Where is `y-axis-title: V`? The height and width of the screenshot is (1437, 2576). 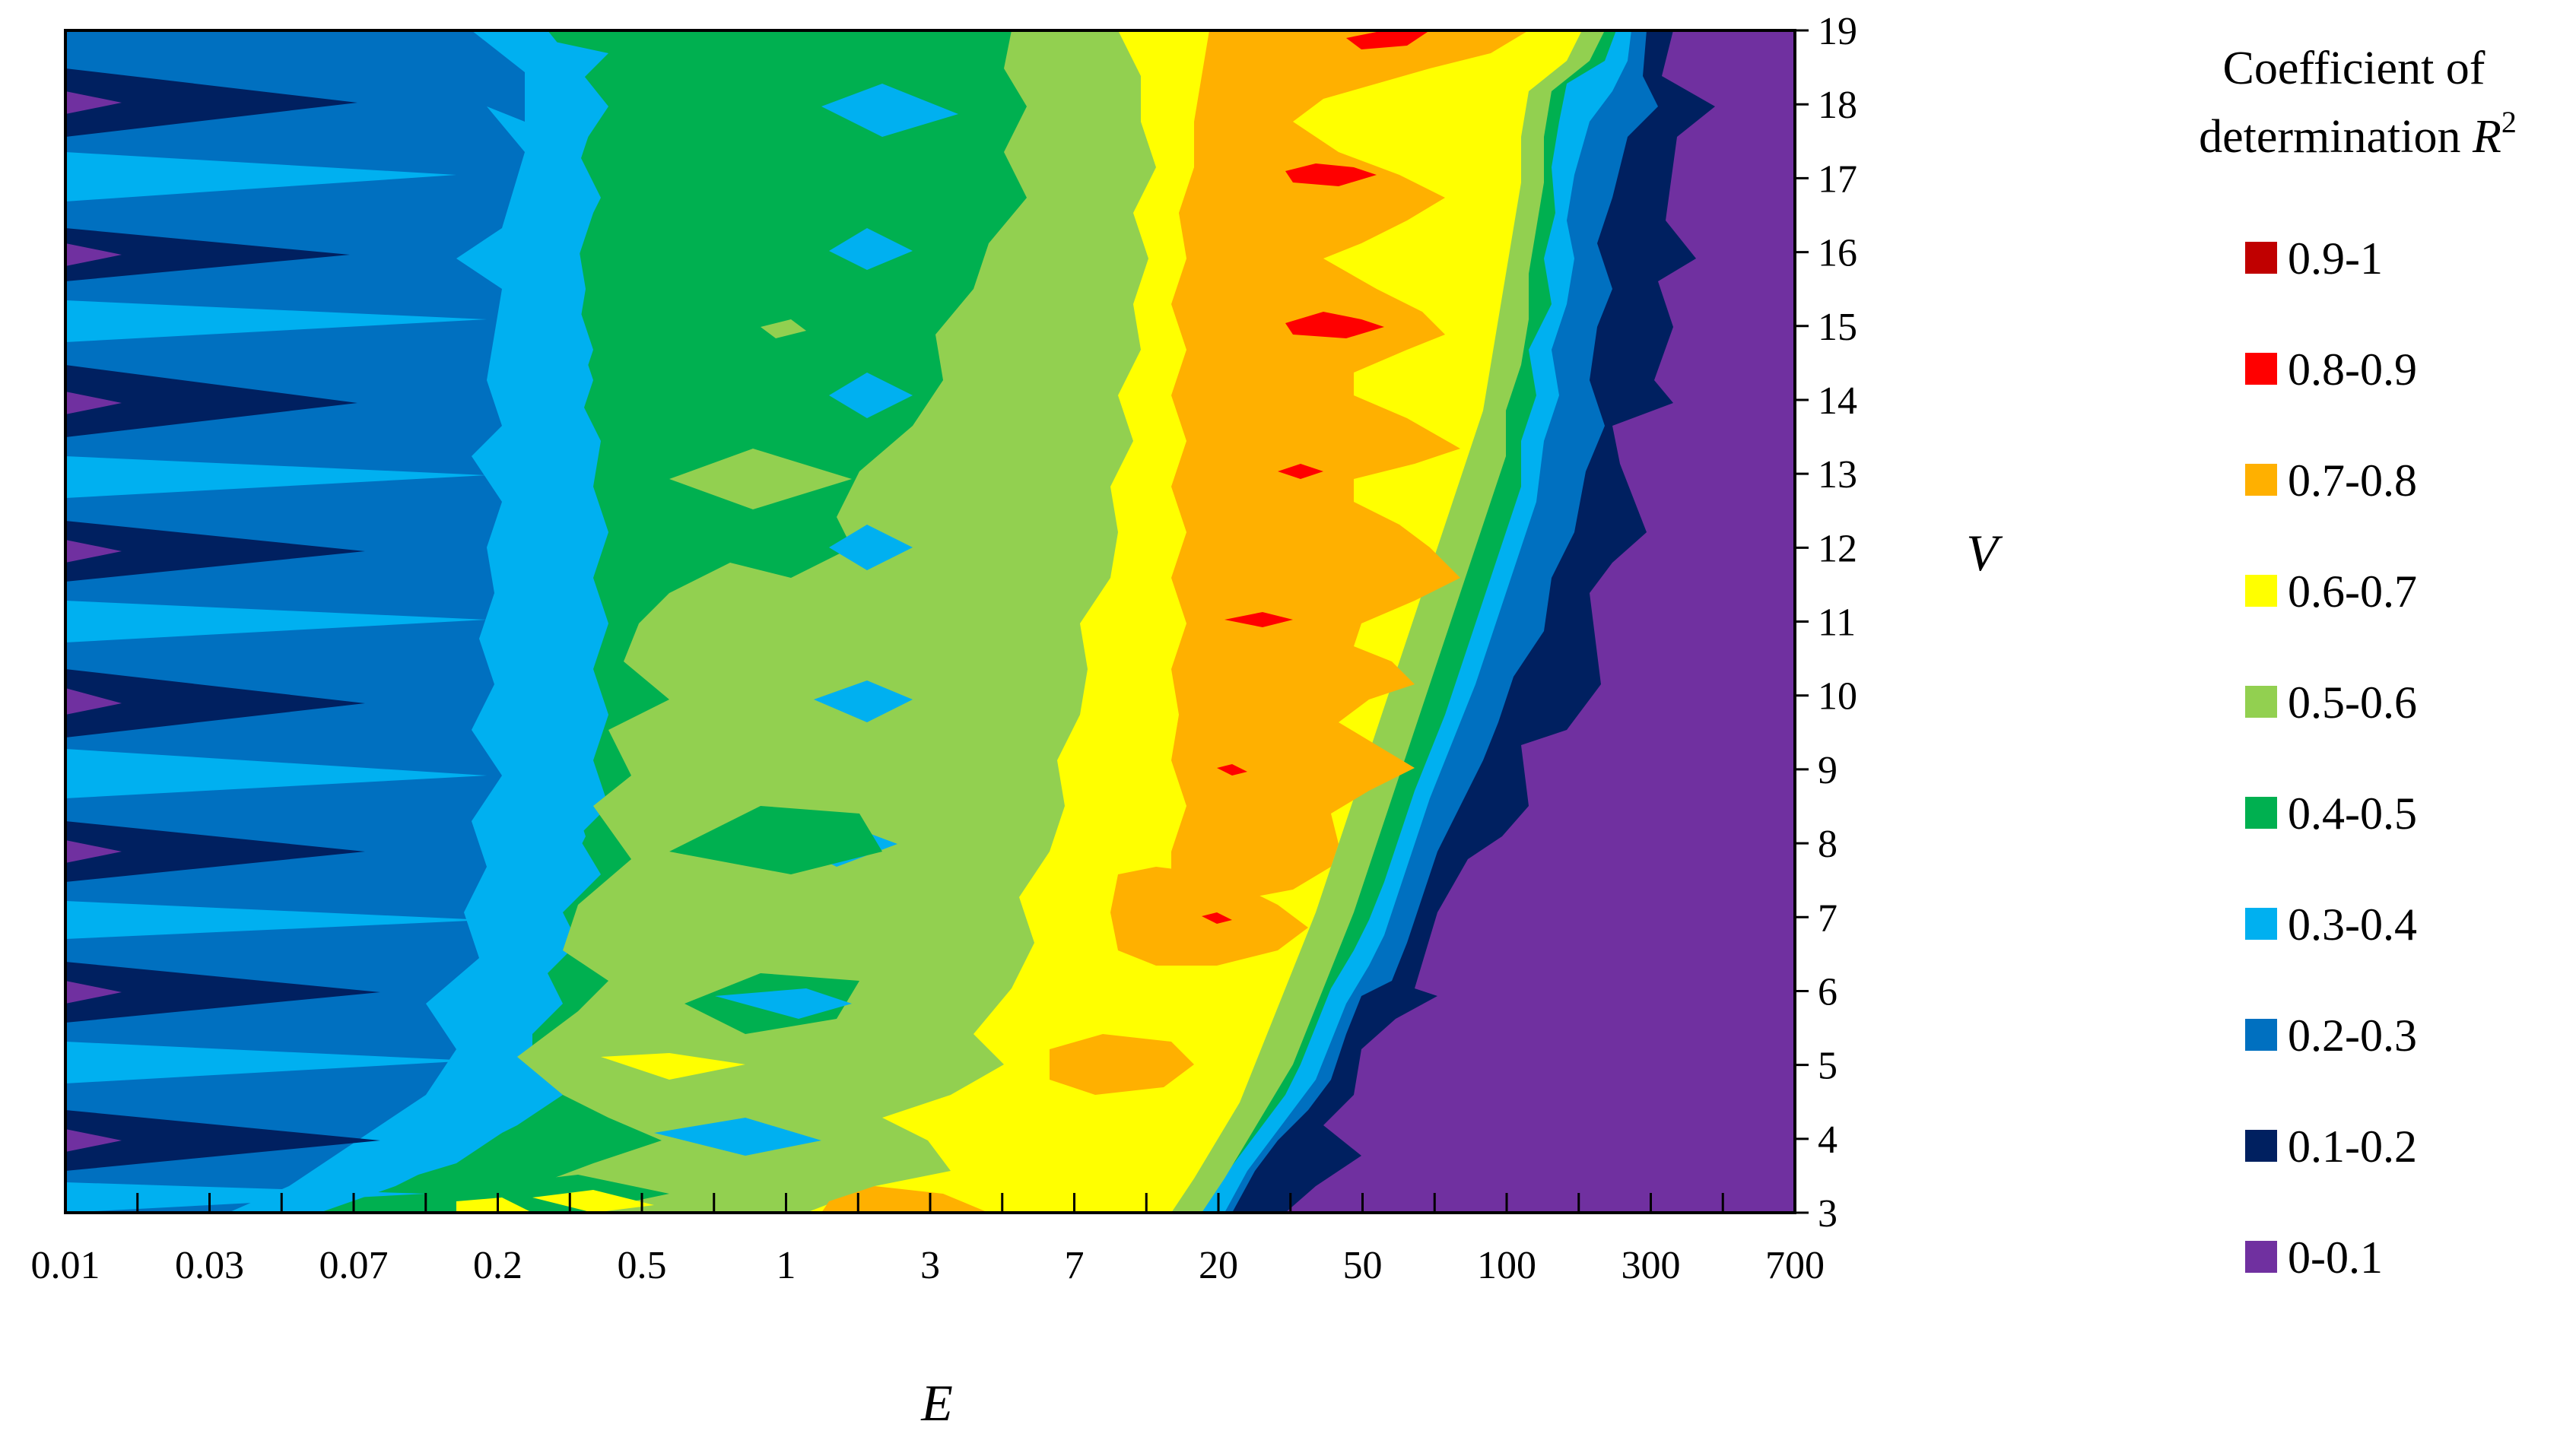
y-axis-title: V is located at coordinates (1984, 553).